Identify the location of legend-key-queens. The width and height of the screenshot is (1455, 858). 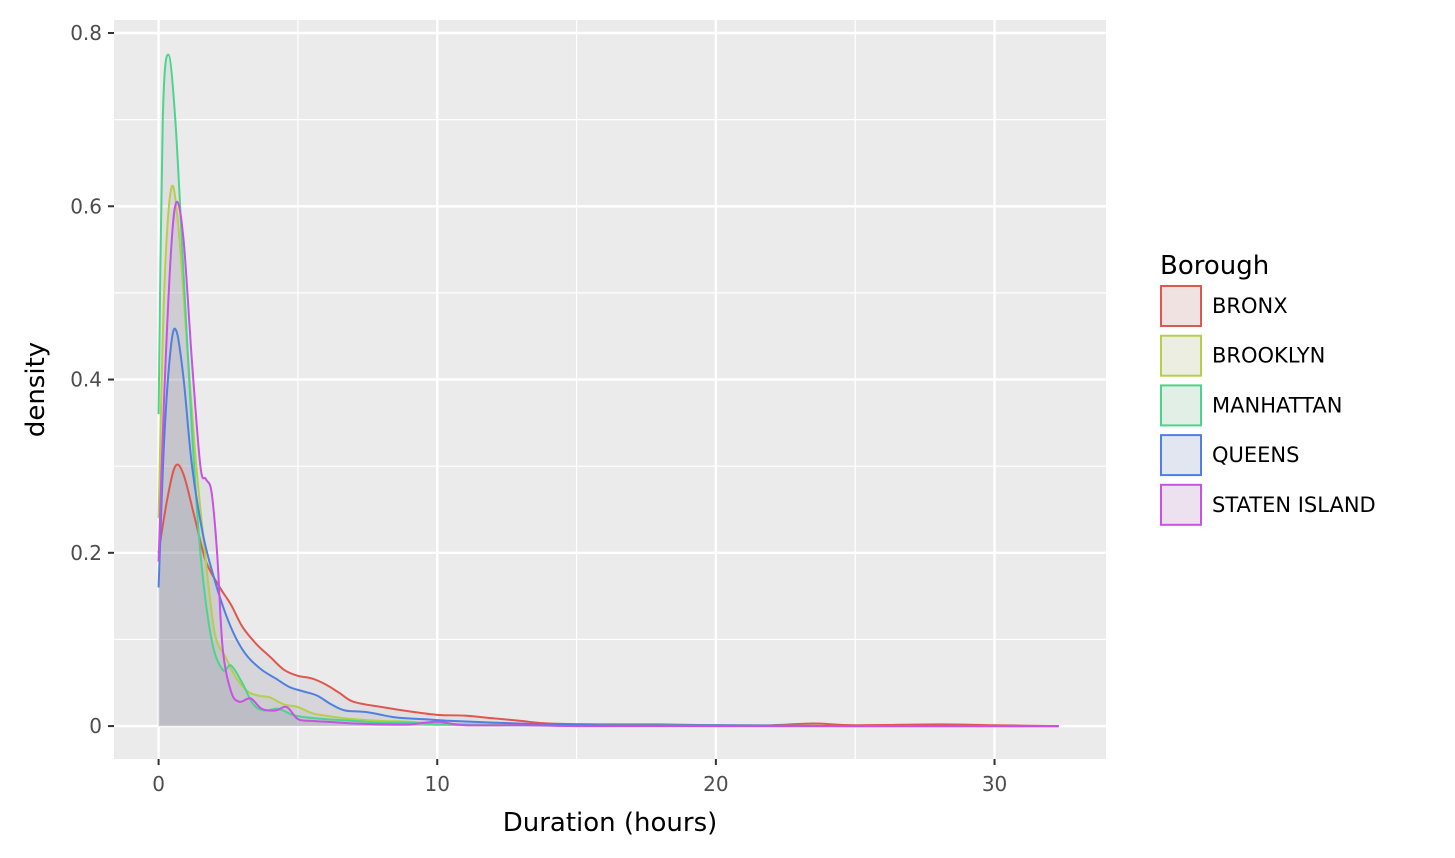
(1181, 455).